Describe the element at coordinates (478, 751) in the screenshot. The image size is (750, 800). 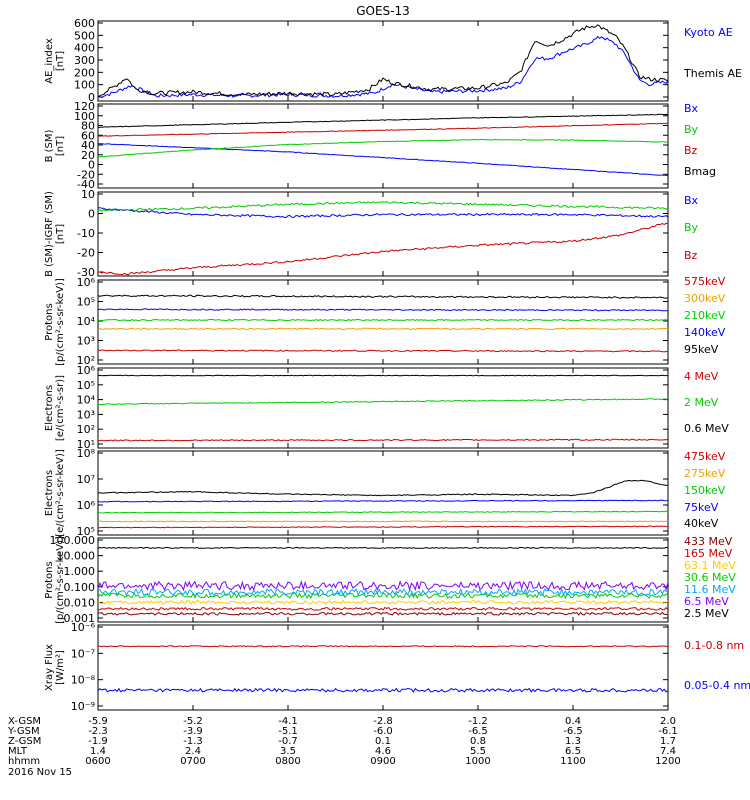
I see `x-tick-label: 5.5` at that location.